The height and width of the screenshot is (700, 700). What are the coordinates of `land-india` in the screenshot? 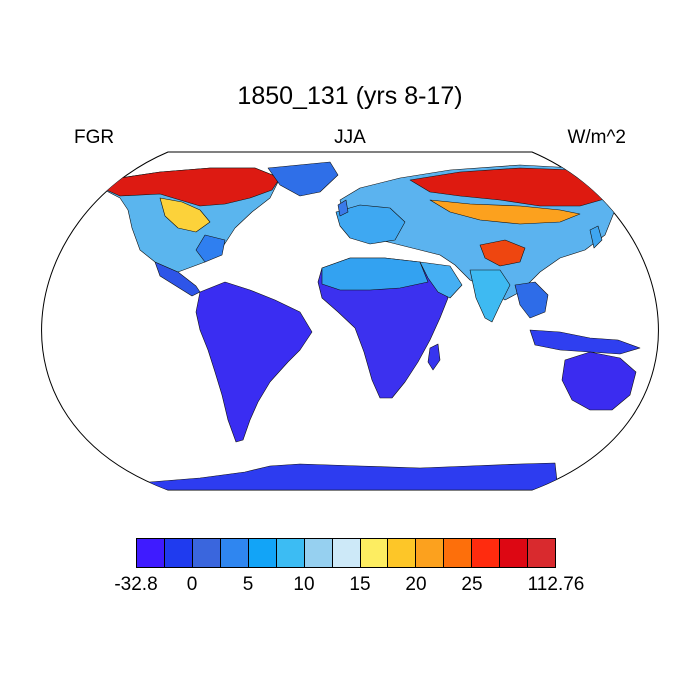 It's located at (490, 296).